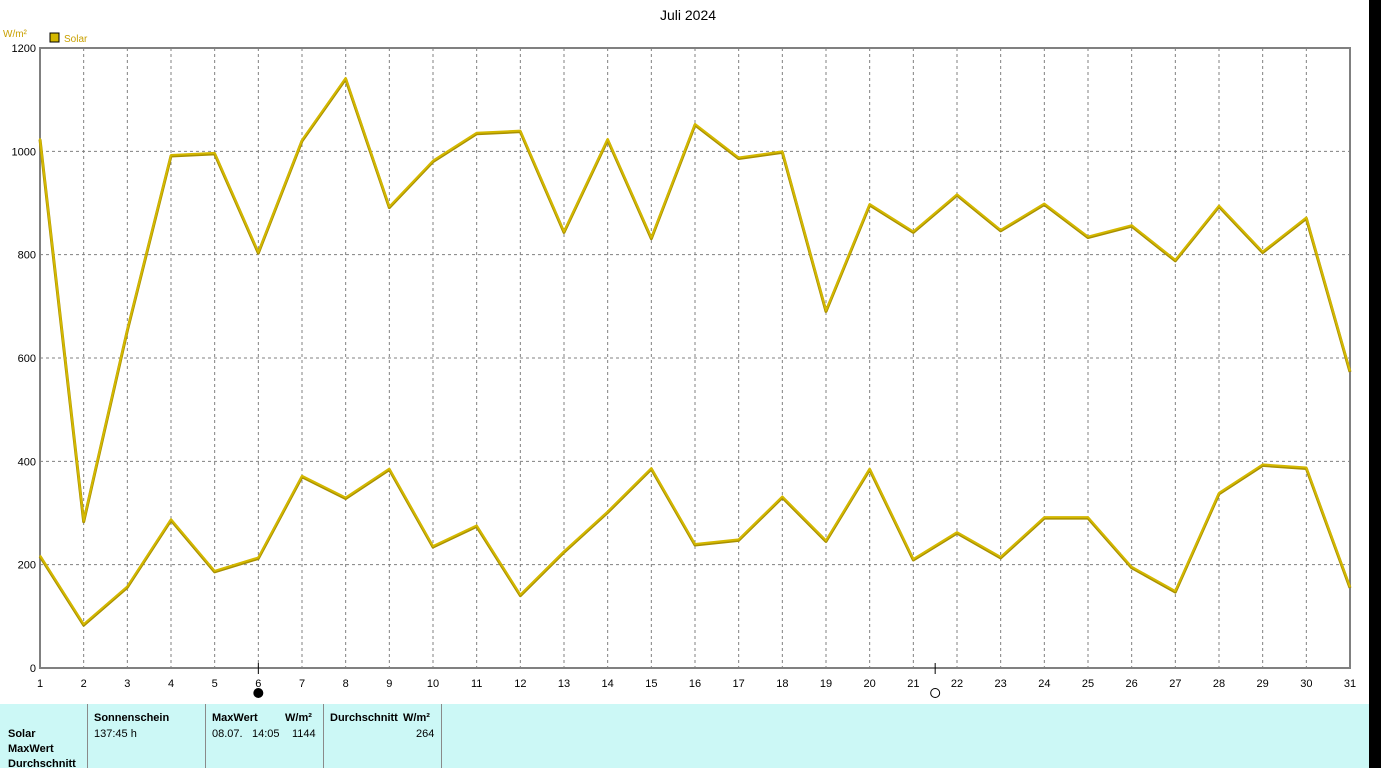 The height and width of the screenshot is (768, 1381). Describe the element at coordinates (266, 734) in the screenshot. I see `max-time: 14:05` at that location.